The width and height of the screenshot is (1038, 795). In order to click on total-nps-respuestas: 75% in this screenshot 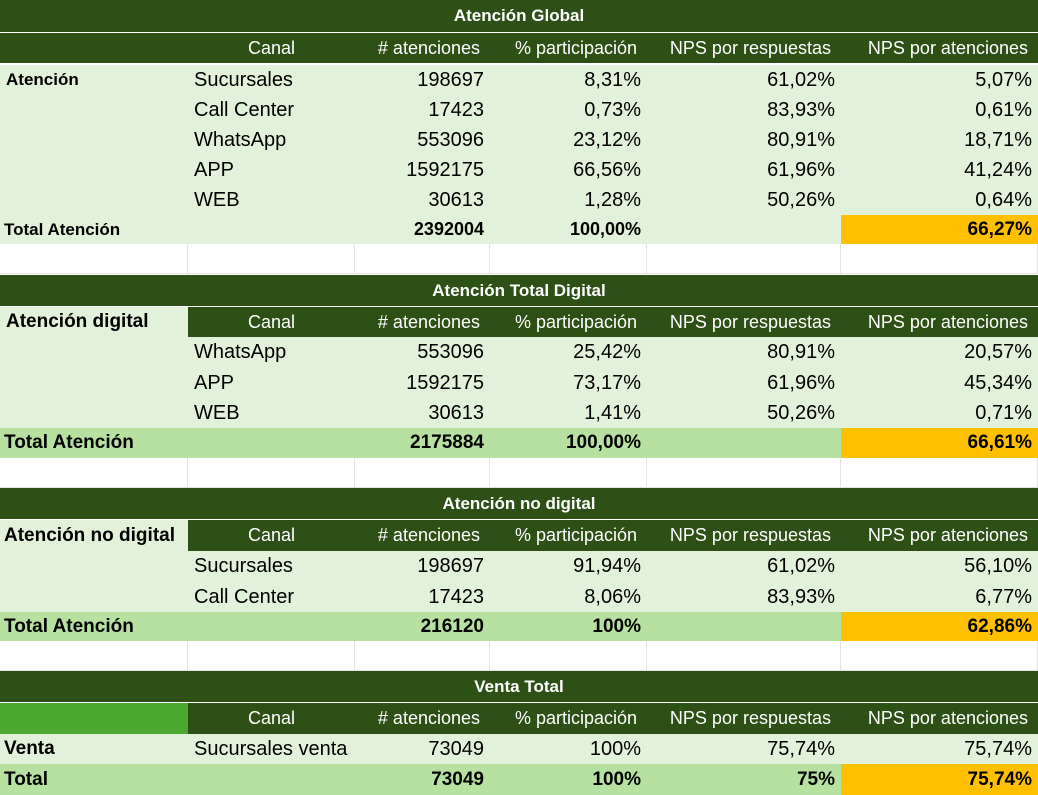, I will do `click(744, 779)`.